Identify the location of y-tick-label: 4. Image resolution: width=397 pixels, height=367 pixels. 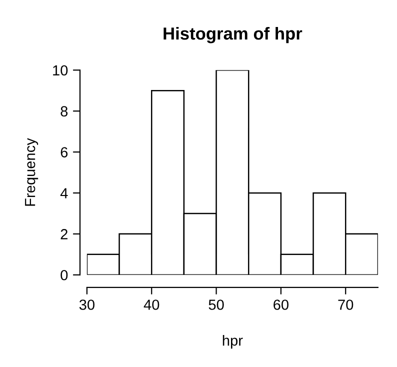
(64, 193).